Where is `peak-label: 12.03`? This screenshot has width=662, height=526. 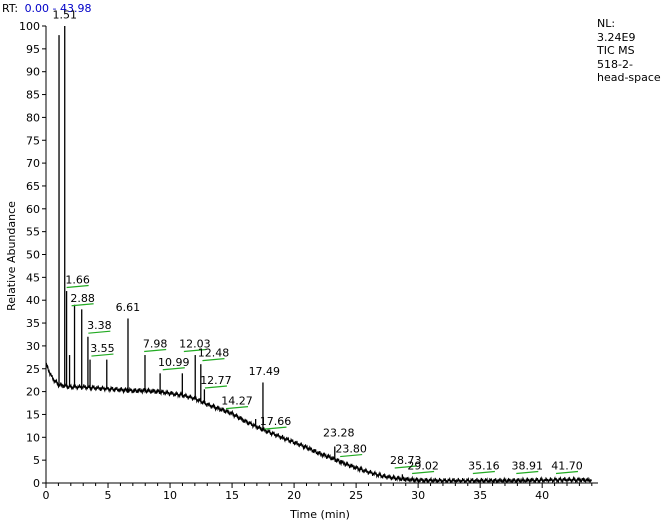
peak-label: 12.03 is located at coordinates (195, 343).